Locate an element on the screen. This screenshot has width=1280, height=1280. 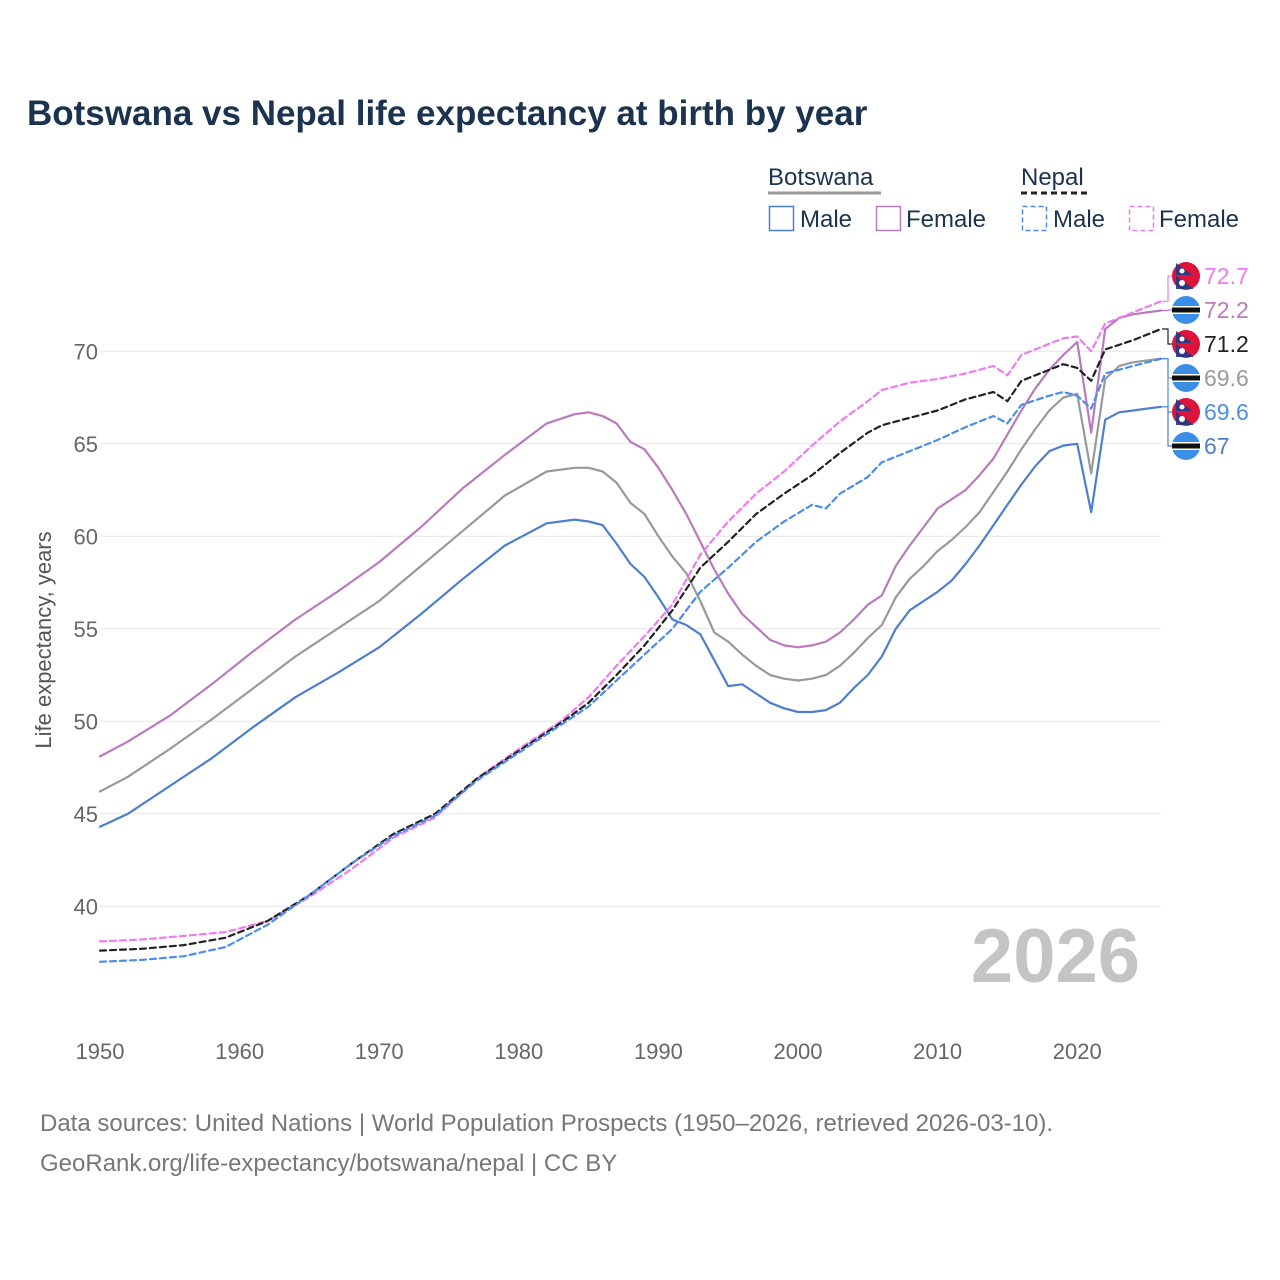
end-label-nepal-both-sexes: 71.2 is located at coordinates (1205, 343).